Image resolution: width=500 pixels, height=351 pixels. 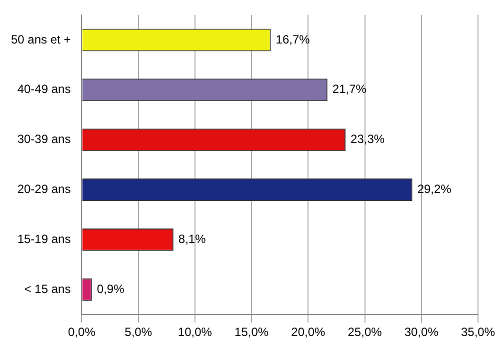 I want to click on x-tick-label: 25,0%, so click(x=365, y=332).